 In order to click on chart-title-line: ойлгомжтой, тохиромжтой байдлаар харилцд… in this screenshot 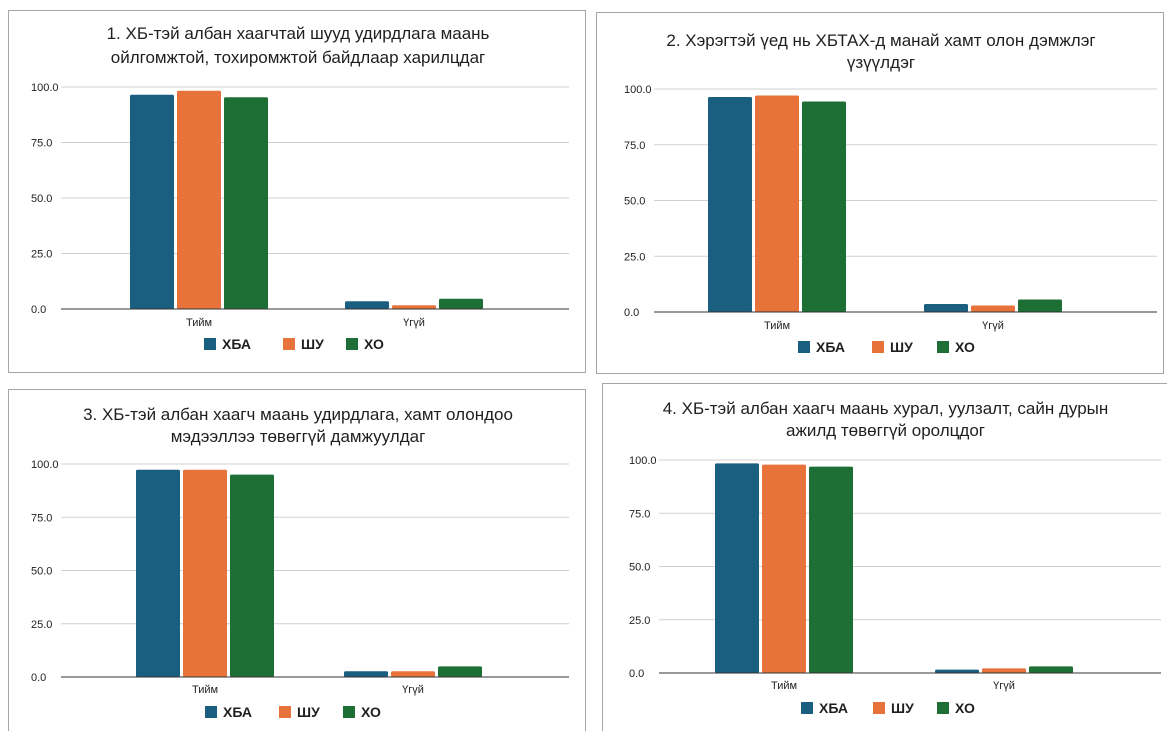, I will do `click(298, 57)`.